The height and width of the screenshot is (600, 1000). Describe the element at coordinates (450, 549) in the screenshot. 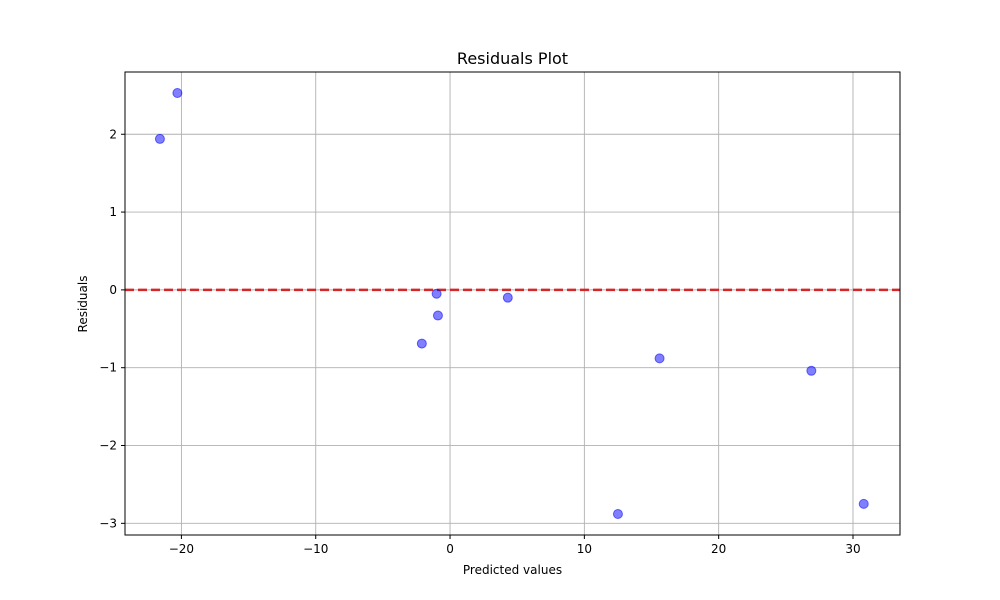

I see `x-tick-label: 0` at that location.